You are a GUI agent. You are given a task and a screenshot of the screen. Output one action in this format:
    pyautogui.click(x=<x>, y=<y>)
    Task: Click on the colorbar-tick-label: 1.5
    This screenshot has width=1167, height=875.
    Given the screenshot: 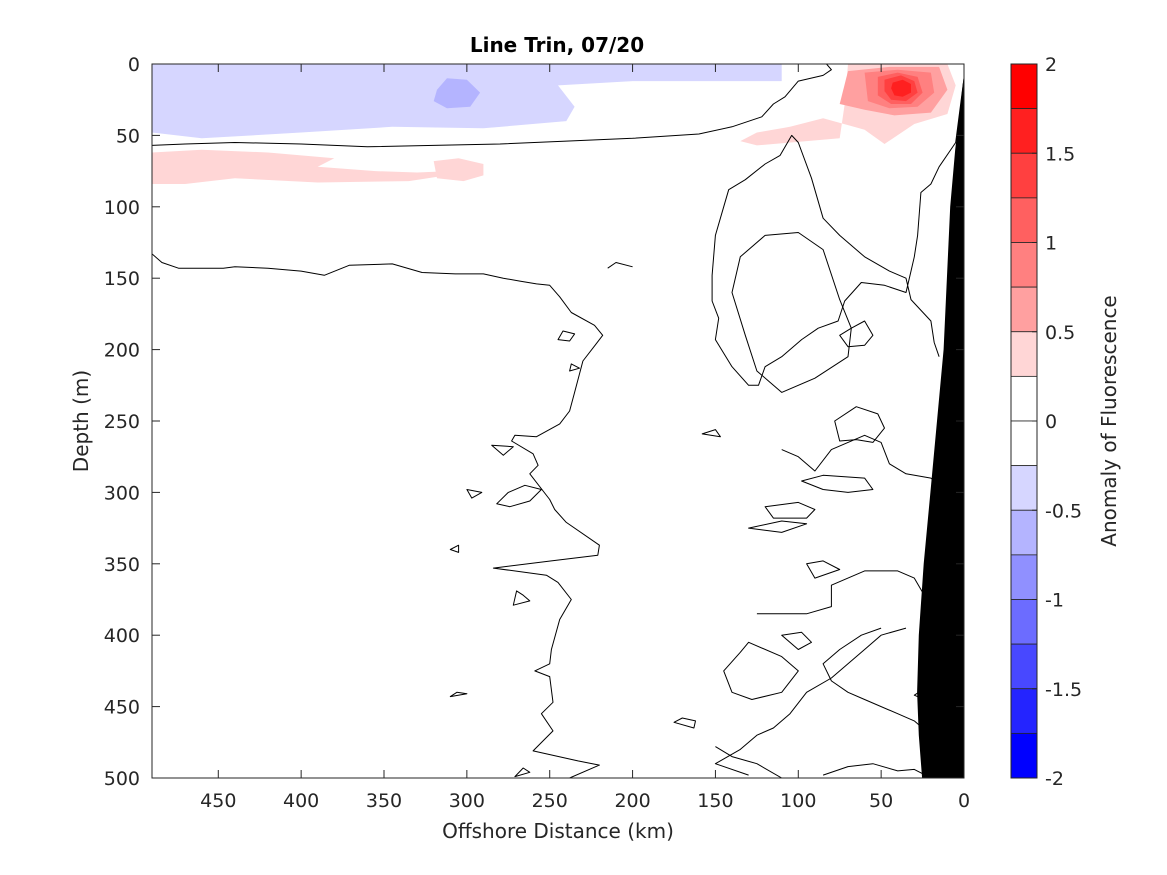 What is the action you would take?
    pyautogui.click(x=1060, y=154)
    